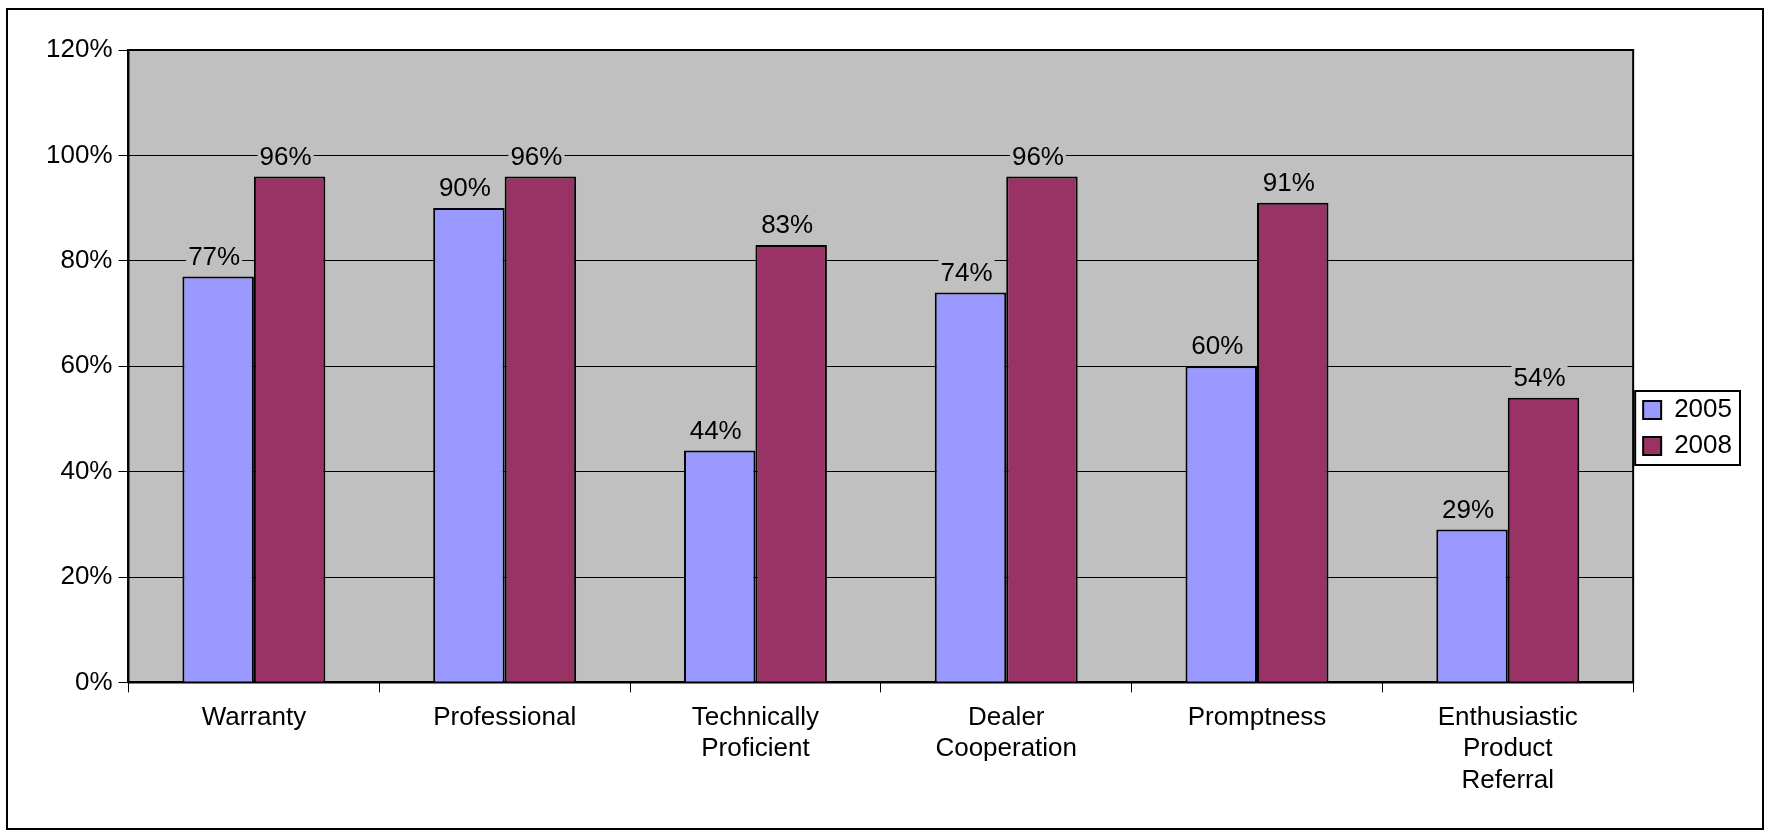 This screenshot has height=836, width=1772. Describe the element at coordinates (79, 48) in the screenshot. I see `y-tick-label: 120%` at that location.